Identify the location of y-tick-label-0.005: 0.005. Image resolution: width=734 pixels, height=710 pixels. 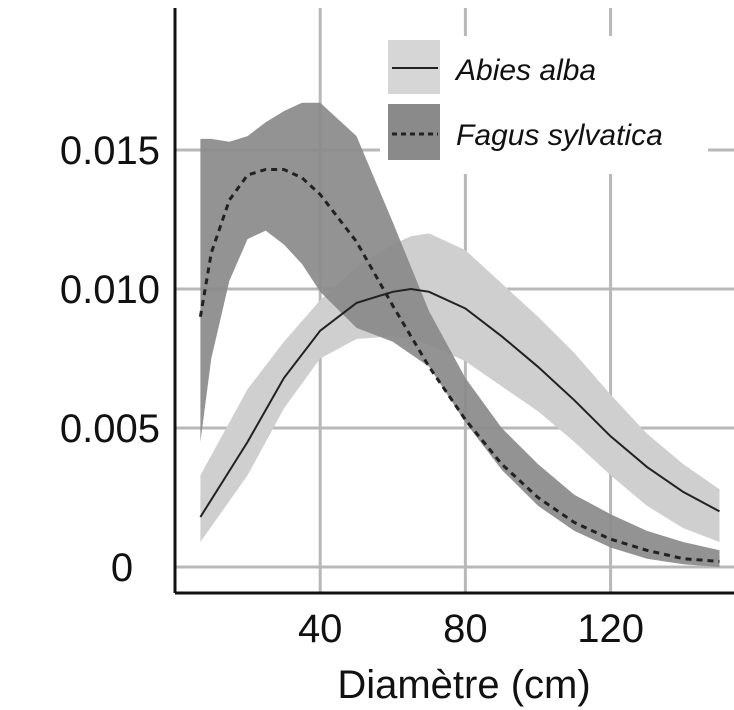
(110, 429).